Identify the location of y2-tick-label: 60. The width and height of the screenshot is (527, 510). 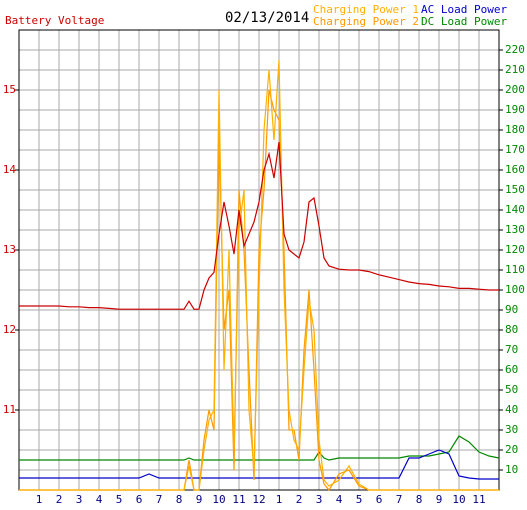
(511, 369).